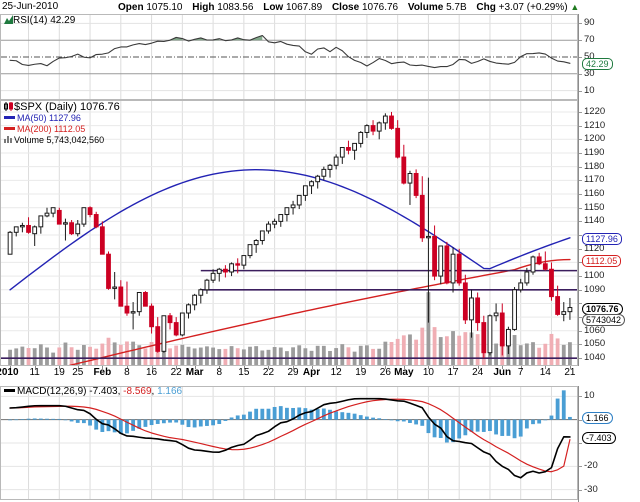  Describe the element at coordinates (594, 180) in the screenshot. I see `price-axis-tick: 1170` at that location.